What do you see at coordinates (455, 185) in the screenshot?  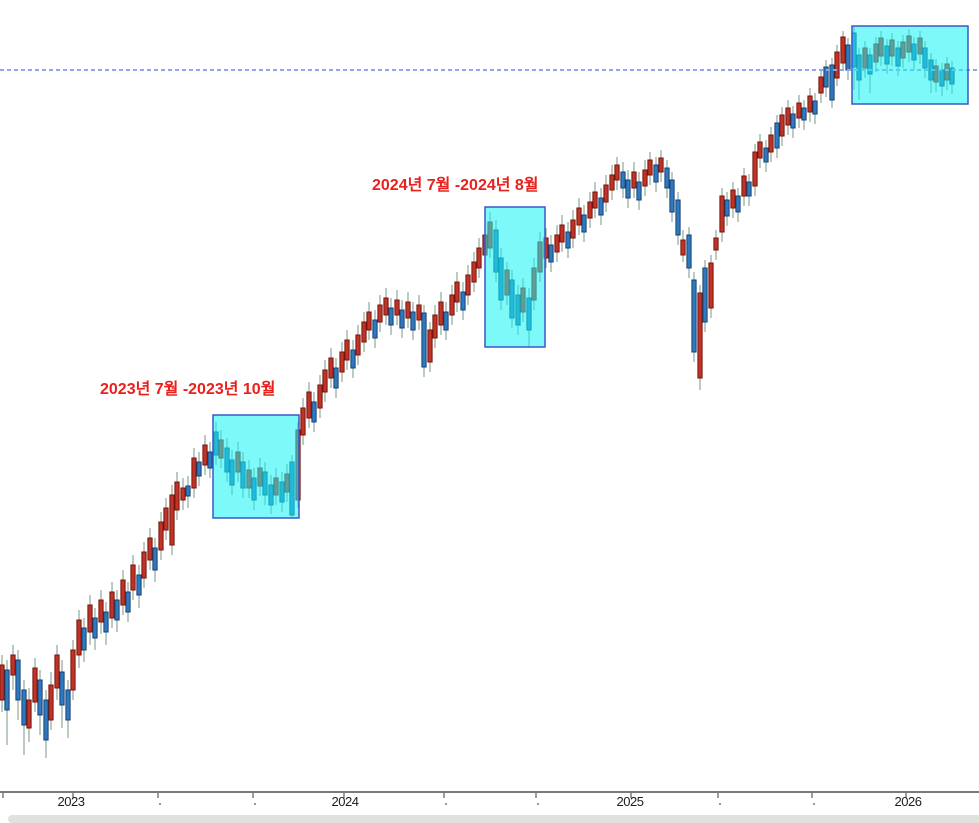 I see `annotation-2024-correction: 2024년 7월 -2024년 8월` at bounding box center [455, 185].